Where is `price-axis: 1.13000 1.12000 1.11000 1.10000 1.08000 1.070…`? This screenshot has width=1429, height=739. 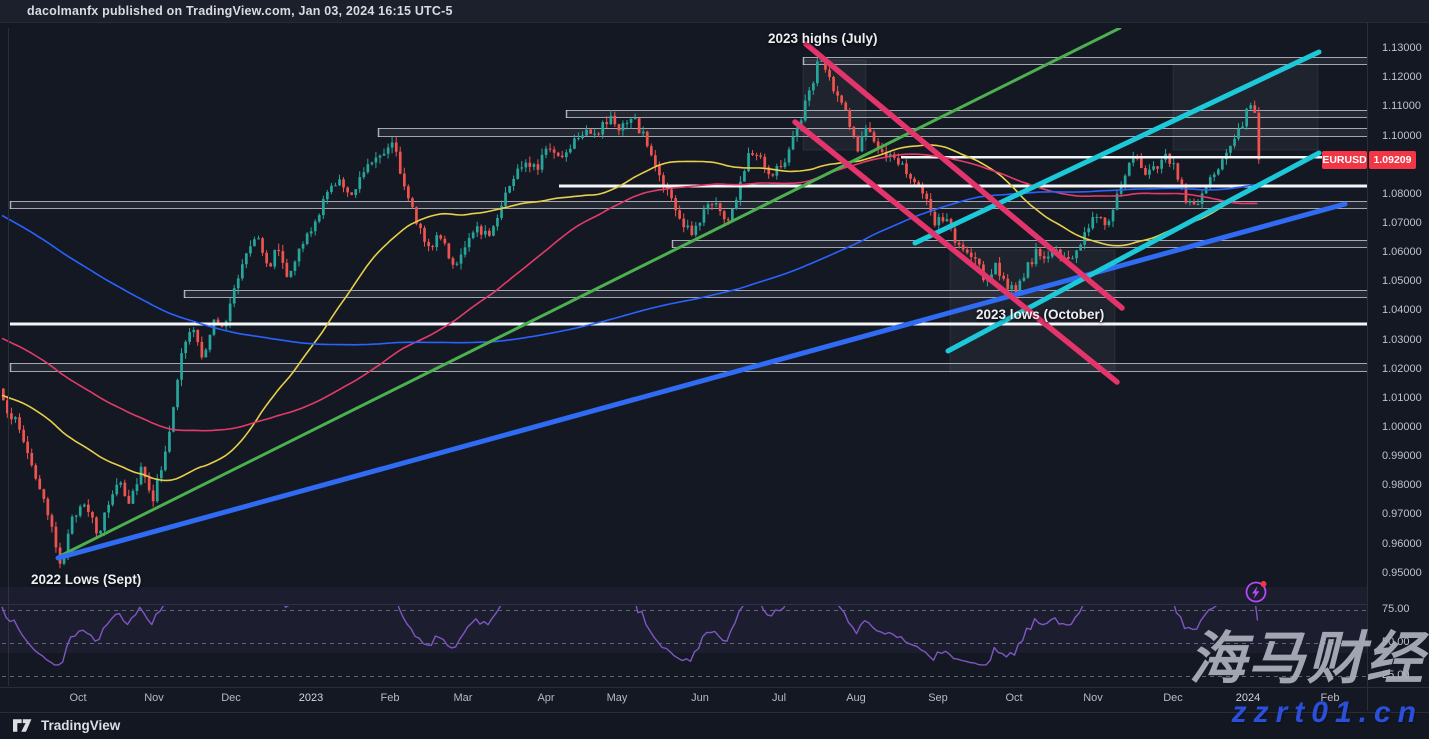
price-axis: 1.13000 1.12000 1.11000 1.10000 1.08000 1.070… is located at coordinates (1398, 367).